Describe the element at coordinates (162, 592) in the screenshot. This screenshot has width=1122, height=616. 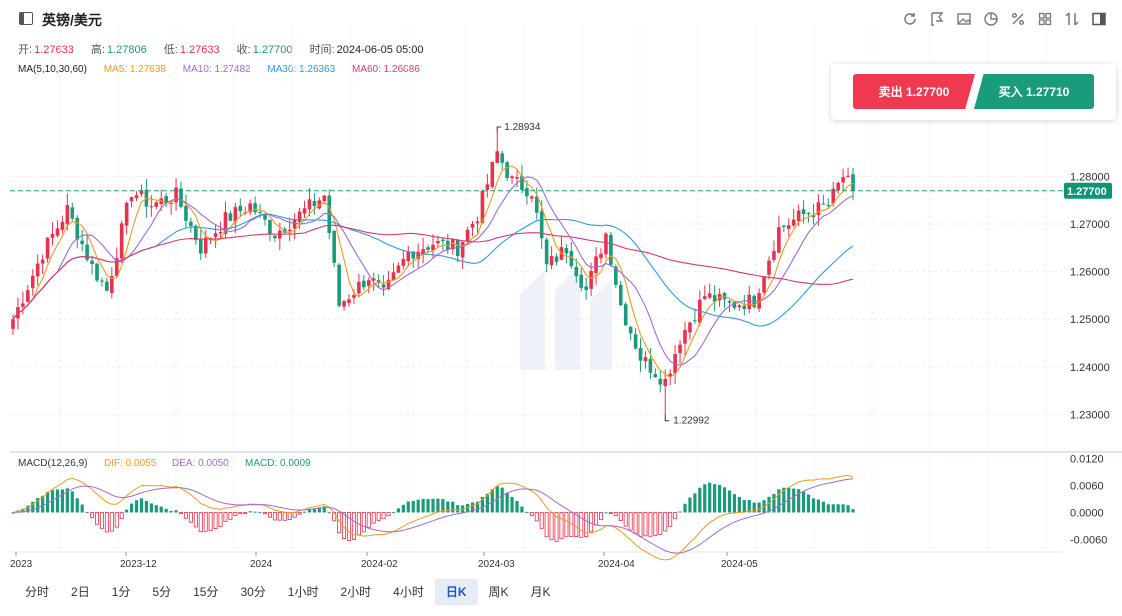
I see `period-tab-3: 5分` at that location.